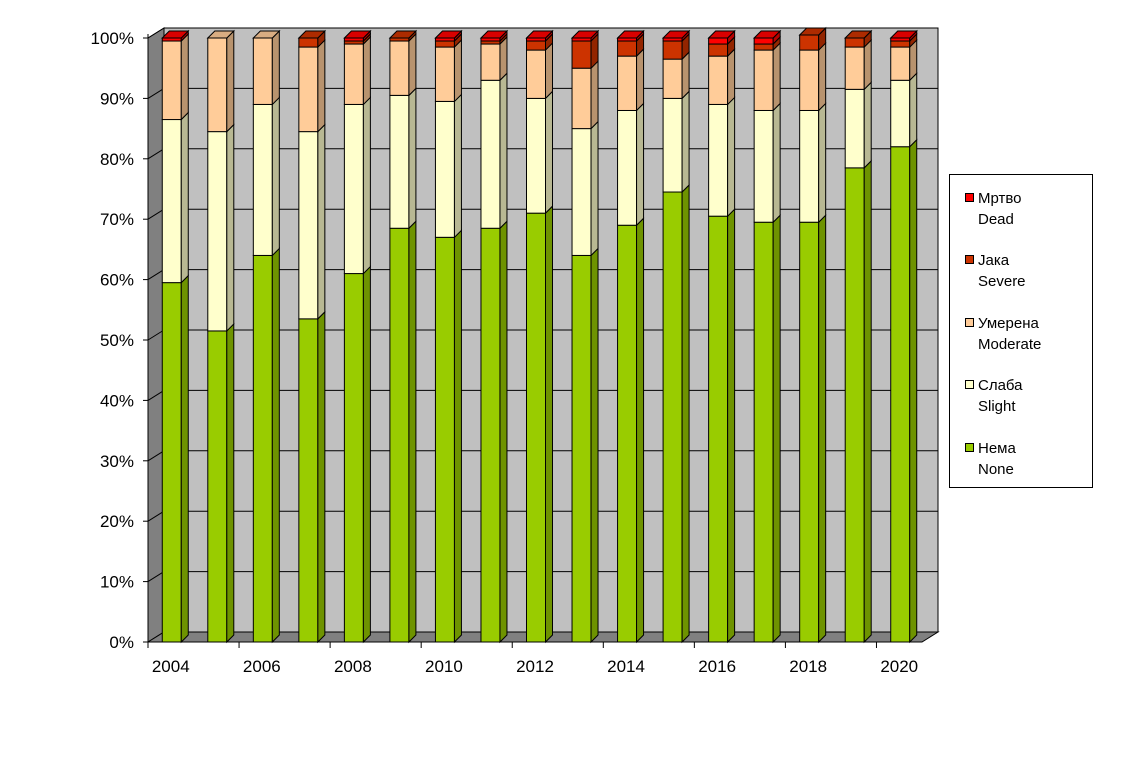 This screenshot has width=1124, height=765. Describe the element at coordinates (994, 260) in the screenshot. I see `legend-label-severe: Јака` at that location.